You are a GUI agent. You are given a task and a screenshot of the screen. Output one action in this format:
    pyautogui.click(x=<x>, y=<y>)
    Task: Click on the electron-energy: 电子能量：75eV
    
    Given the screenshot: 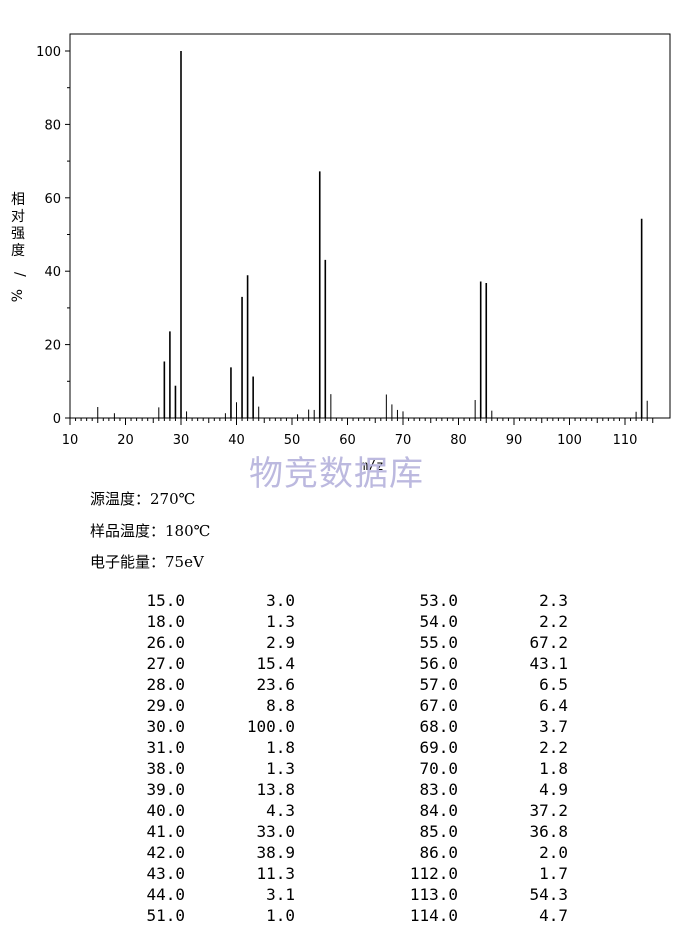 What is the action you would take?
    pyautogui.click(x=147, y=561)
    